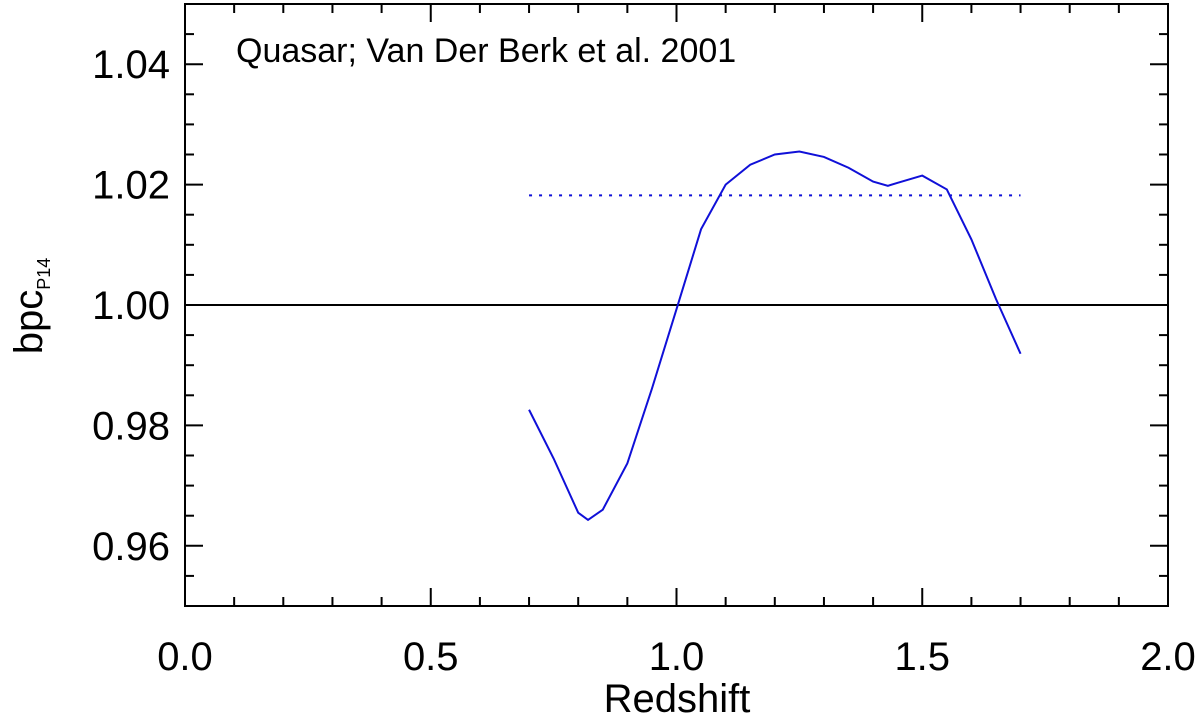 The image size is (1200, 720). What do you see at coordinates (44, 274) in the screenshot?
I see `y-axis-label-sub: P14` at bounding box center [44, 274].